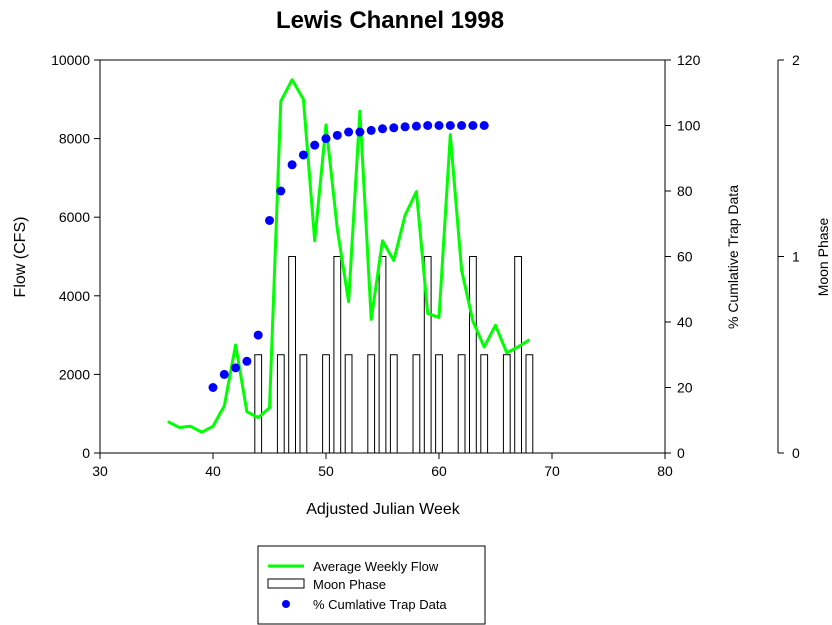  I want to click on legend-flow-label: Average Weekly Flow, so click(376, 566).